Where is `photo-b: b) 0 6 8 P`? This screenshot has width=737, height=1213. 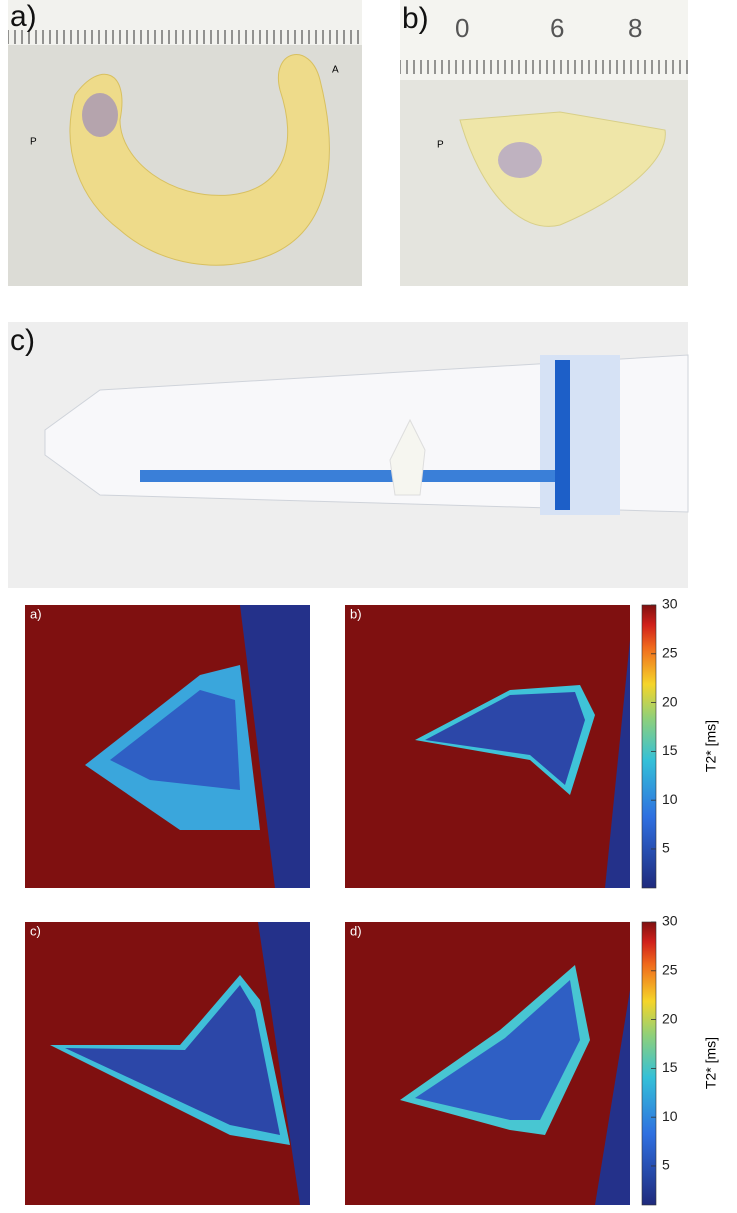
photo-b: b) 0 6 8 P is located at coordinates (544, 143).